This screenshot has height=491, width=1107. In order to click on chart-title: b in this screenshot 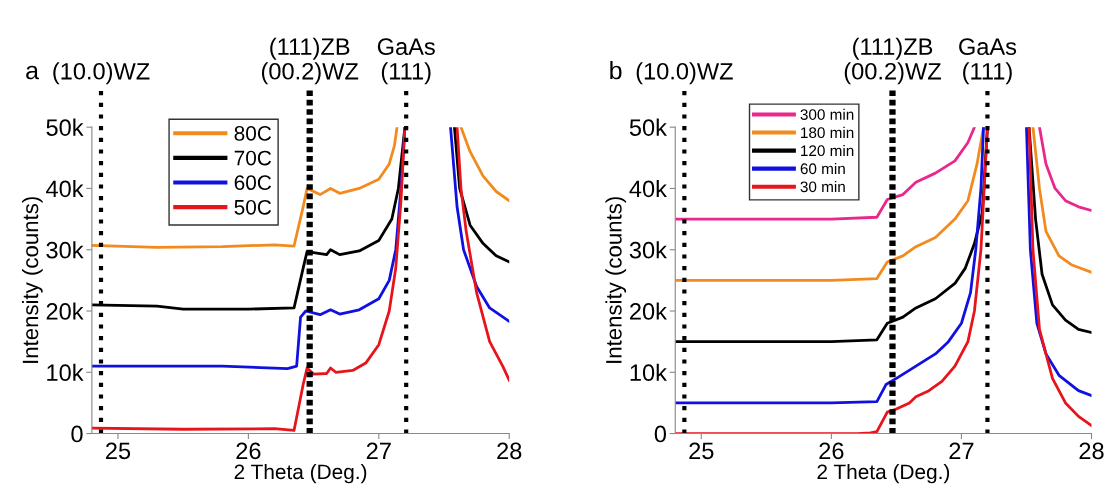, I will do `click(616, 70)`.